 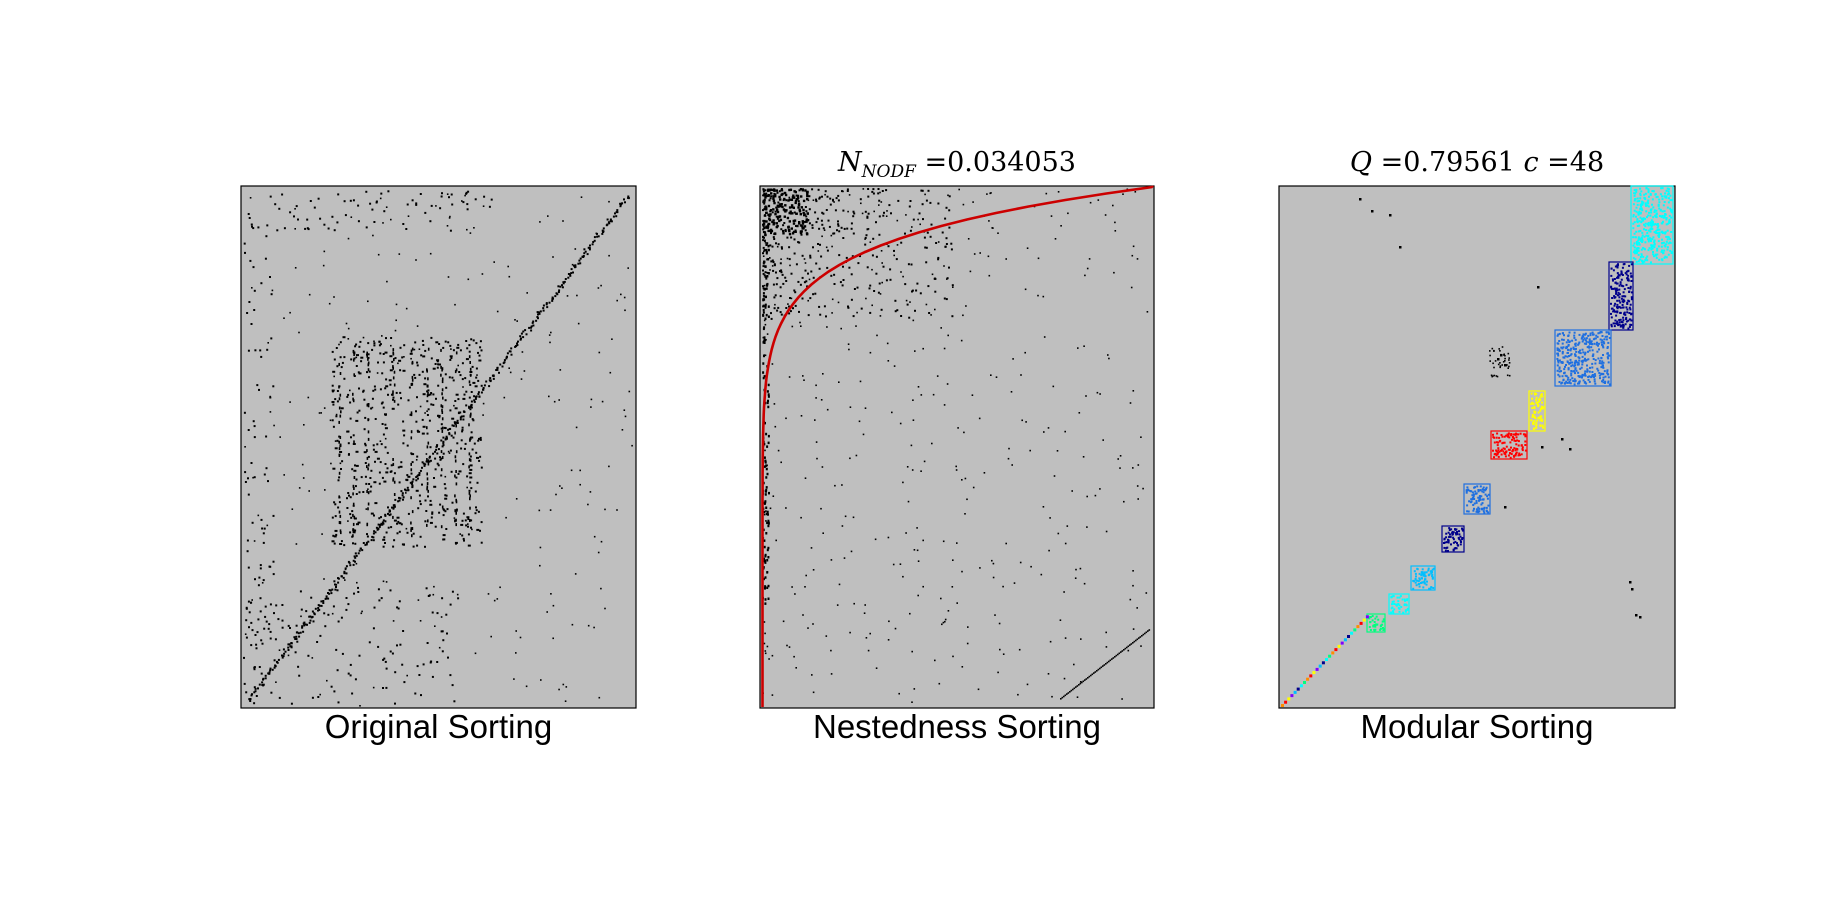 I want to click on module-block-yellow, so click(x=1537, y=411).